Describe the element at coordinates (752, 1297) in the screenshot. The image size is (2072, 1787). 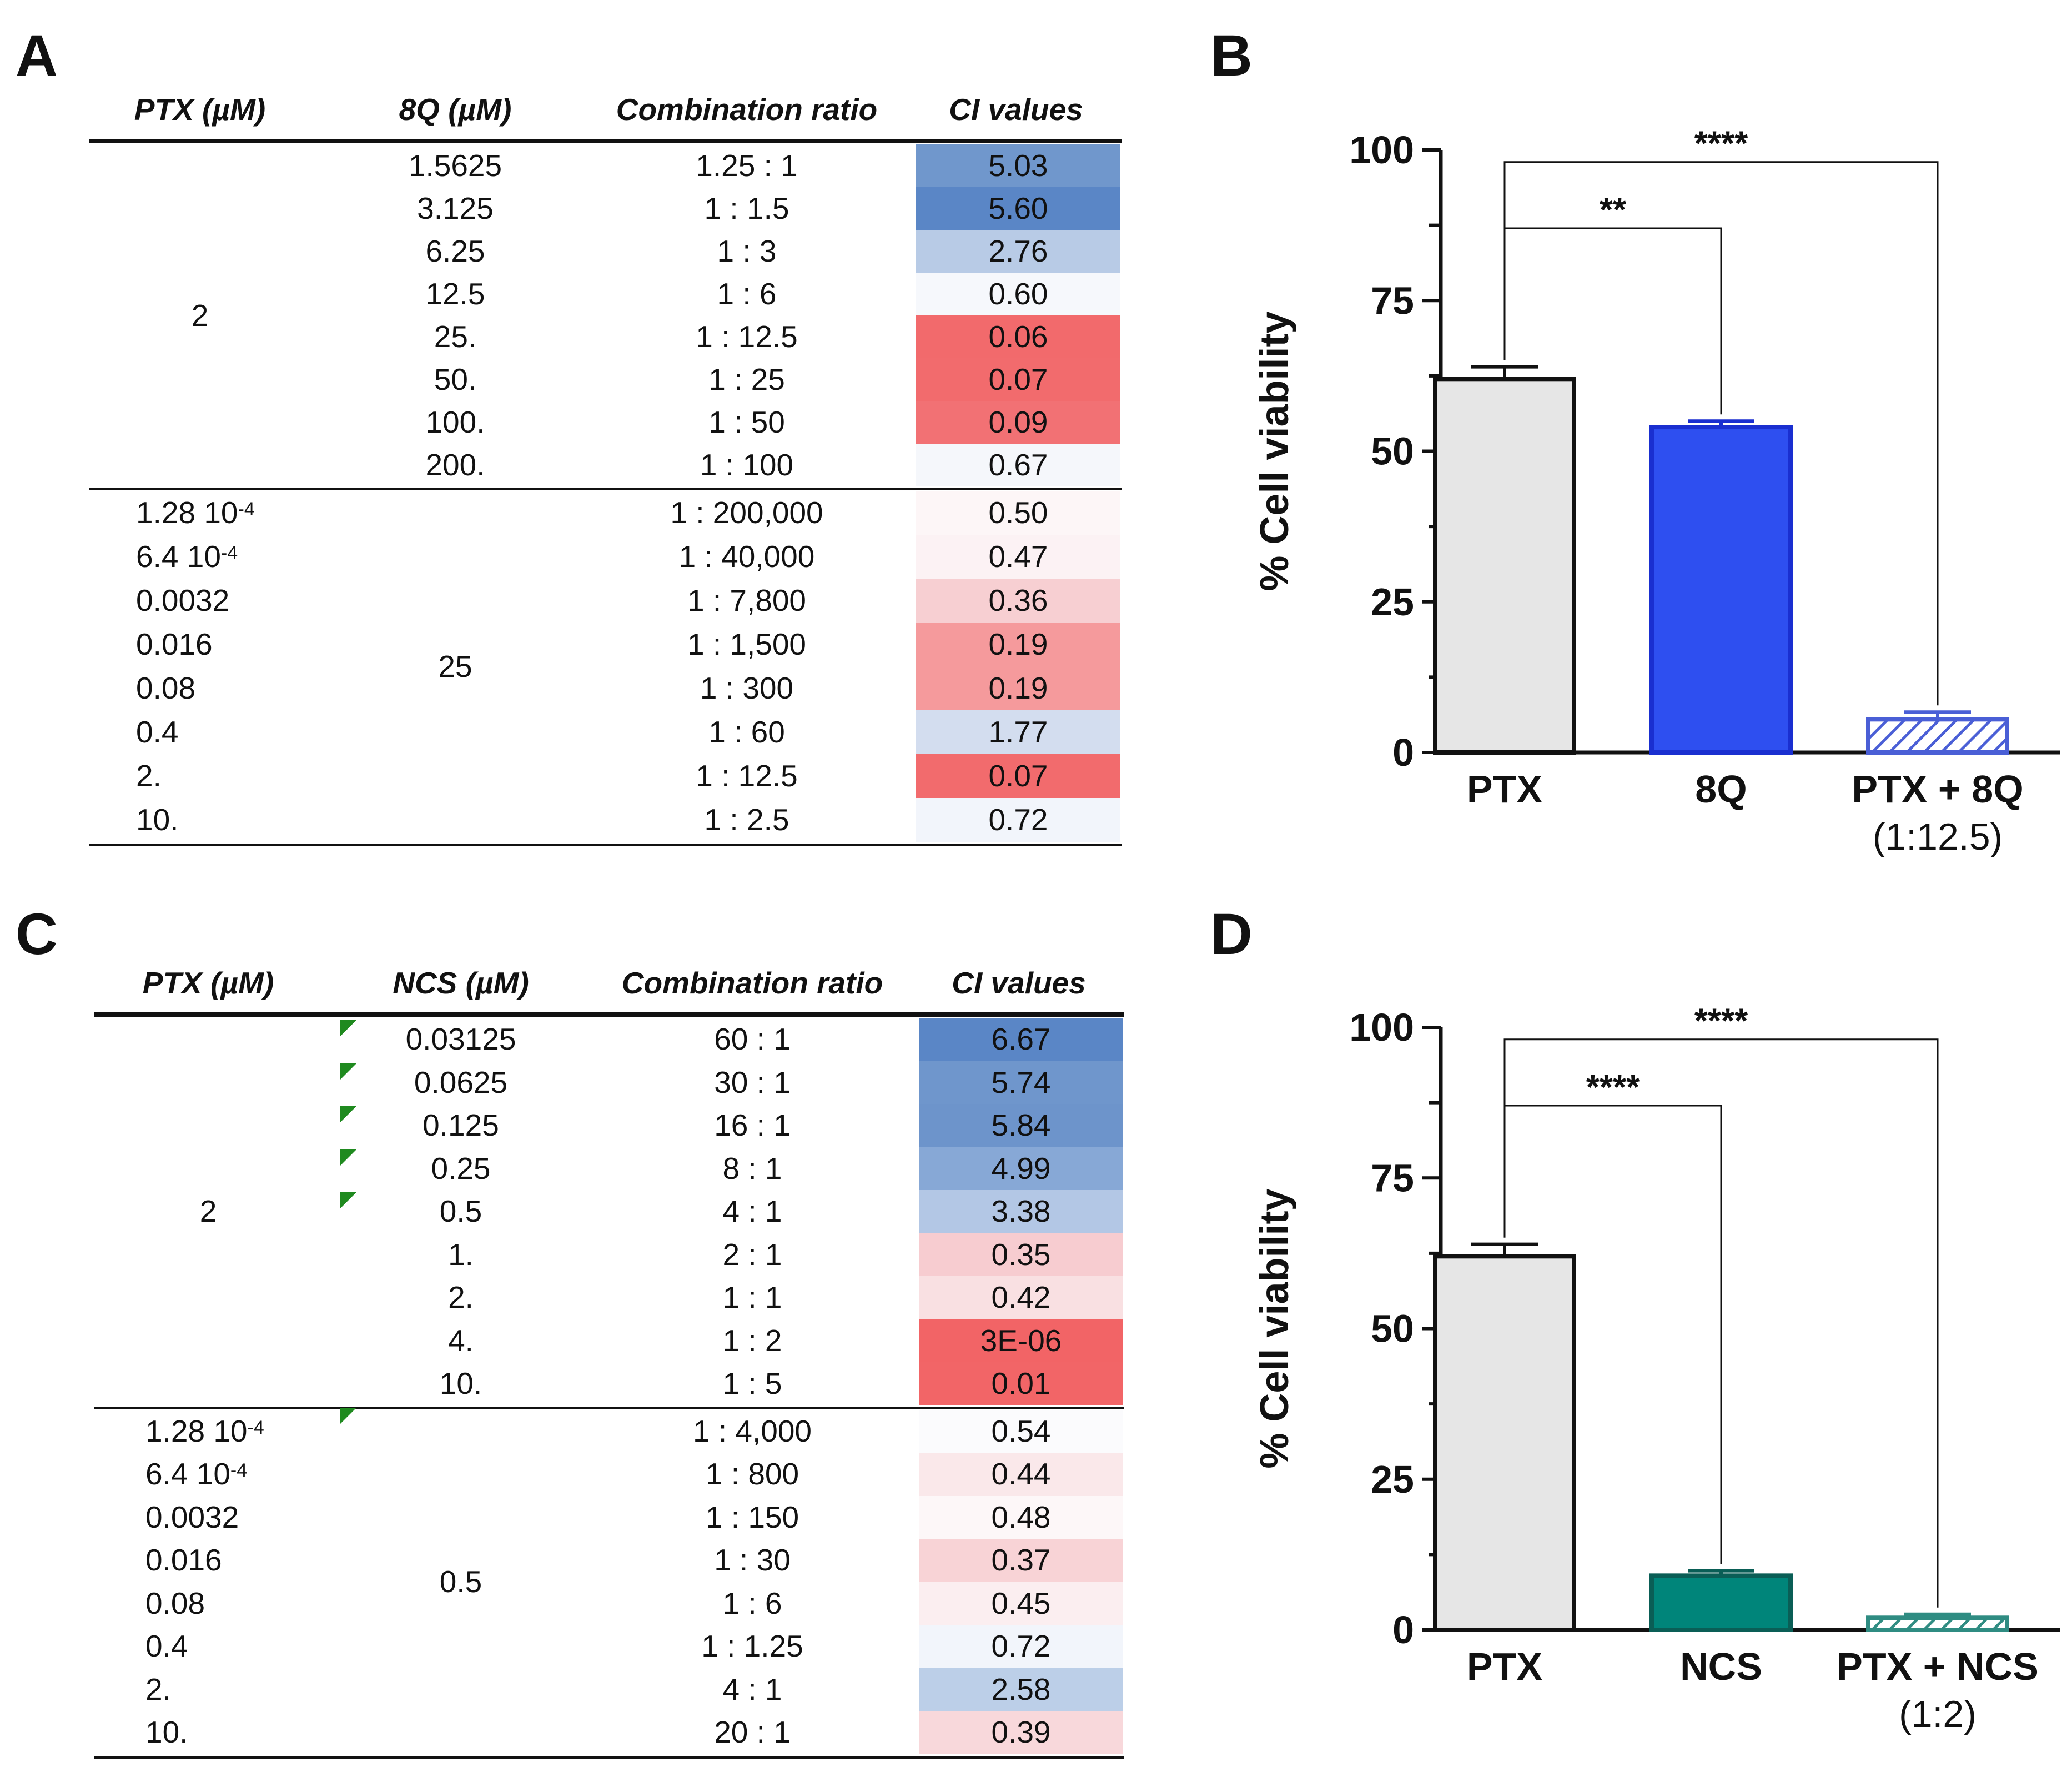
I see `combination-ratio: 1` at that location.